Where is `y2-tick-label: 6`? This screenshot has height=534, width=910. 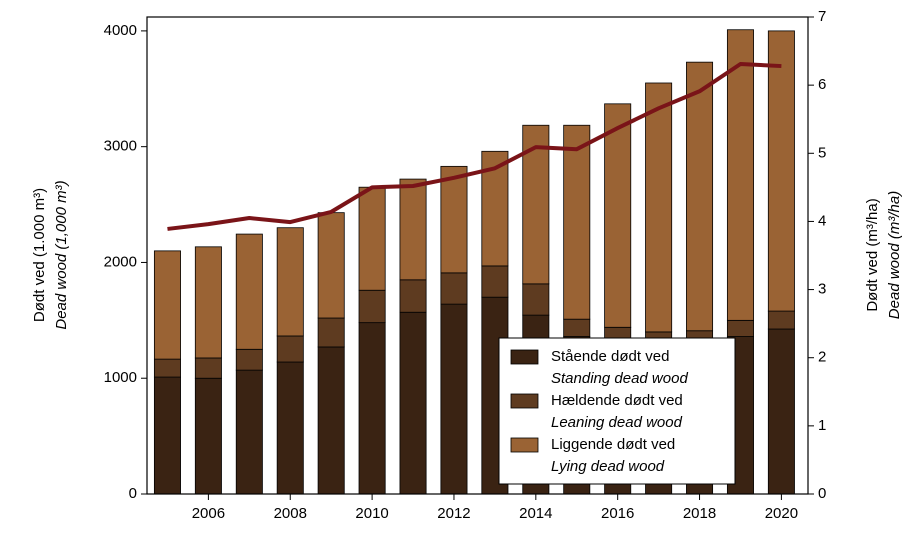
y2-tick-label: 6 is located at coordinates (822, 84).